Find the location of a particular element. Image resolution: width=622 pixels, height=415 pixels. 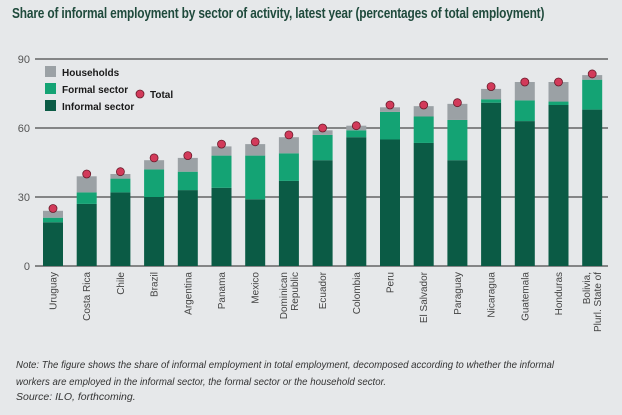

y-tick-label: 0 is located at coordinates (27, 267).